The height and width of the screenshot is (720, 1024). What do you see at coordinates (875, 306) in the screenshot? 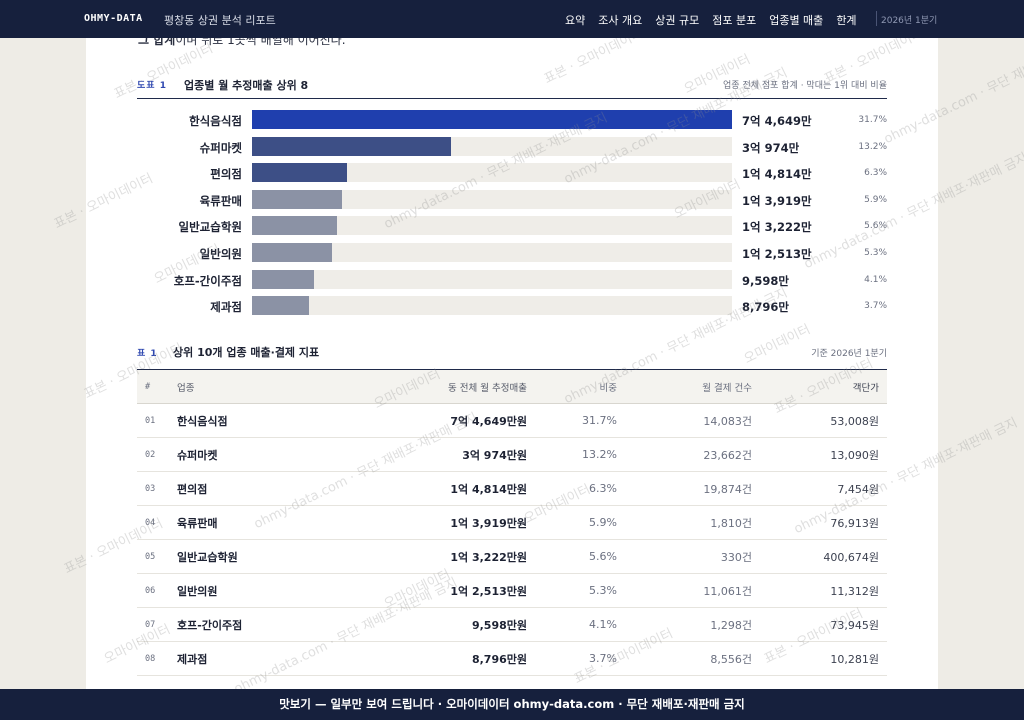
I see `bar-share-label: 3.7%` at bounding box center [875, 306].